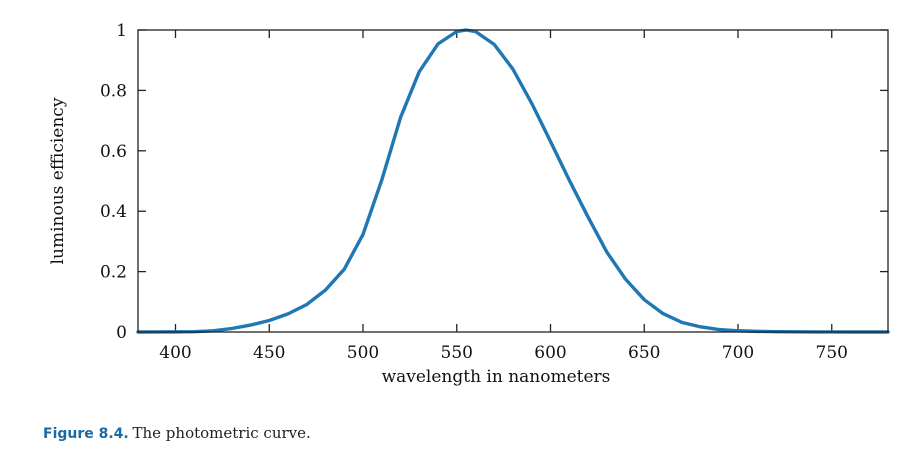 The height and width of the screenshot is (453, 912). I want to click on x-tick-label: 650, so click(644, 353).